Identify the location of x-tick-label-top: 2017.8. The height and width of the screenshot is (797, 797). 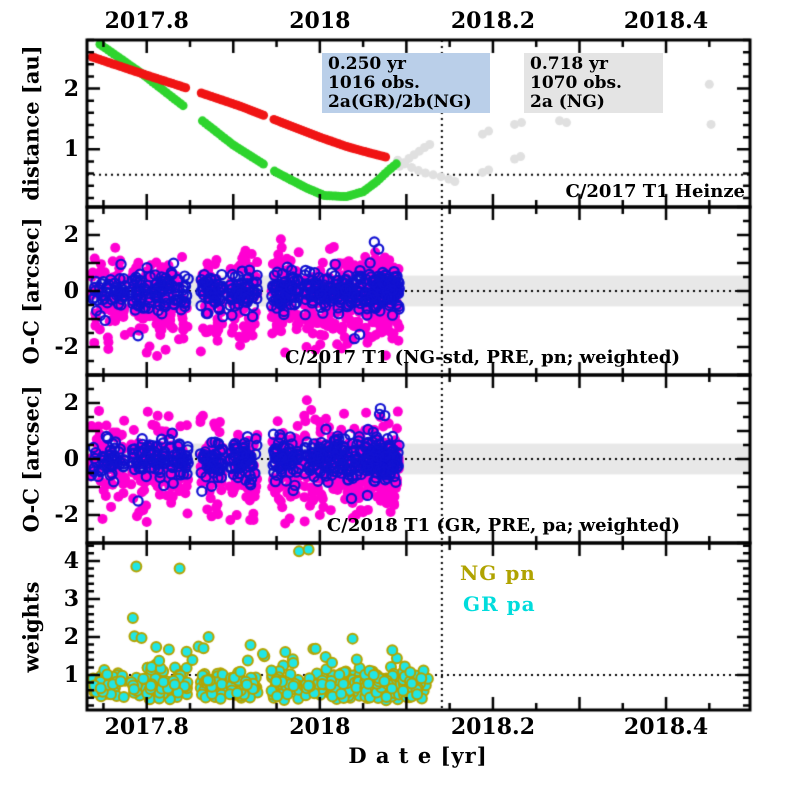
(146, 21).